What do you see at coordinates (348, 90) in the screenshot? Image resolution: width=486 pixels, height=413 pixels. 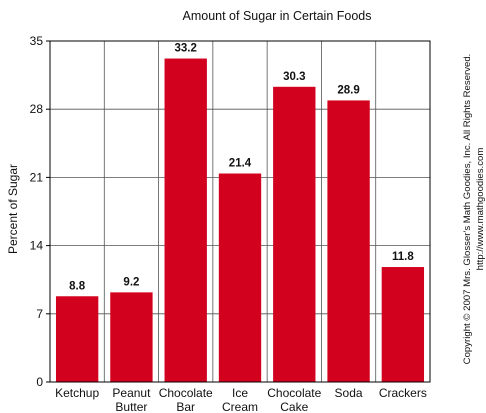 I see `data-label: 28.9` at bounding box center [348, 90].